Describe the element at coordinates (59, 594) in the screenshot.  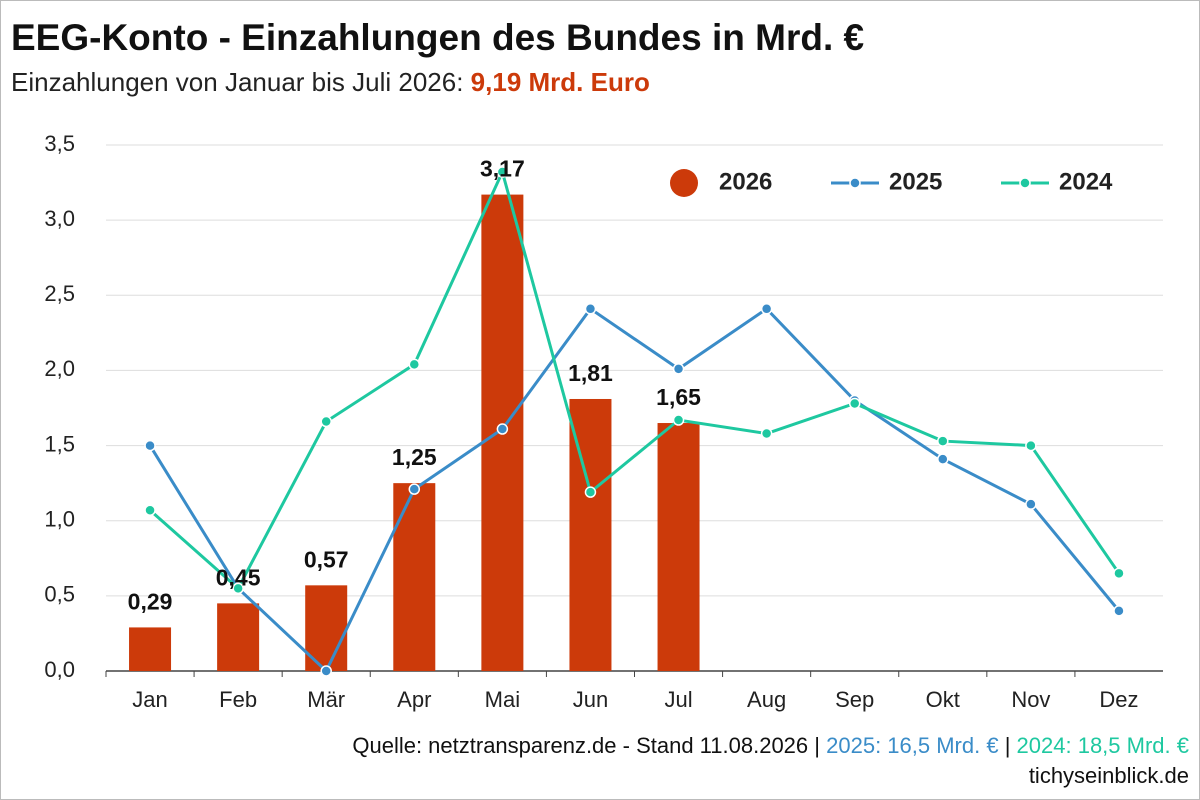
I see `y-tick-label: 0,5` at that location.